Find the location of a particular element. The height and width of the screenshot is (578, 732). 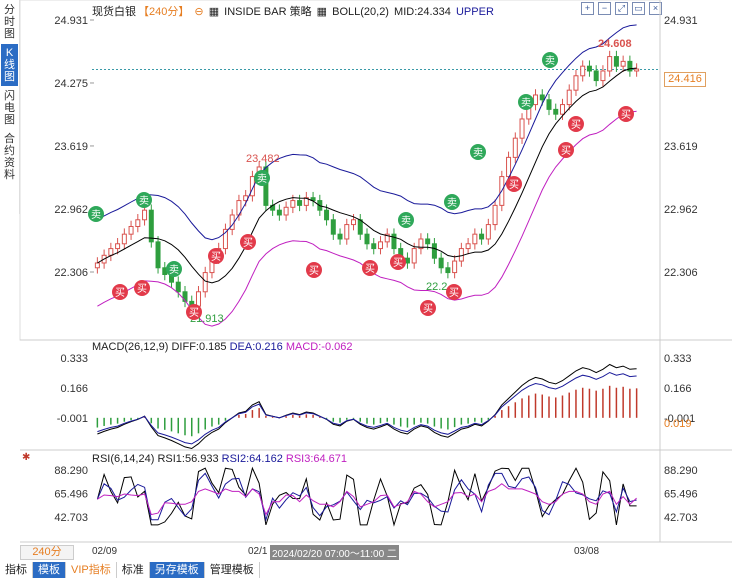

macd-tick-label: 0.166 is located at coordinates (74, 389).